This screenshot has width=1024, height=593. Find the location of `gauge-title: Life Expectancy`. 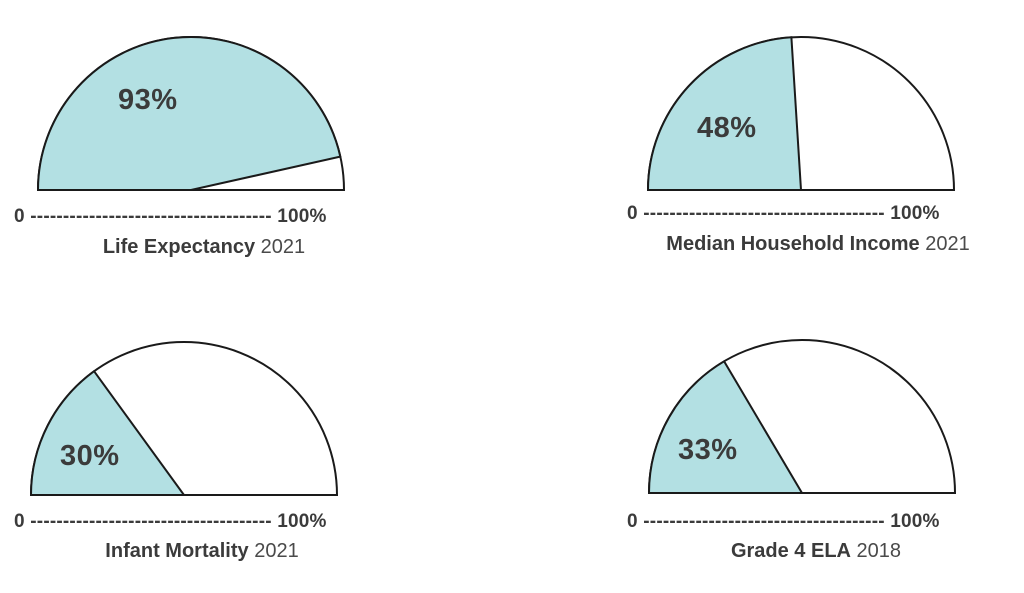

gauge-title: Life Expectancy is located at coordinates (179, 247).